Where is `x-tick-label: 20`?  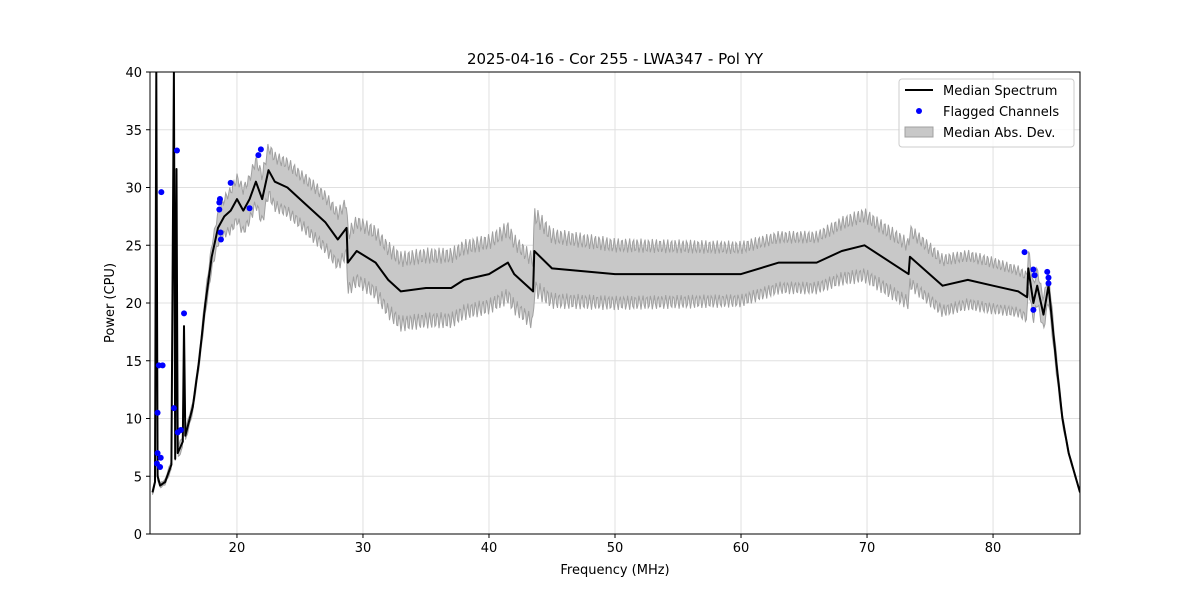 x-tick-label: 20 is located at coordinates (237, 548).